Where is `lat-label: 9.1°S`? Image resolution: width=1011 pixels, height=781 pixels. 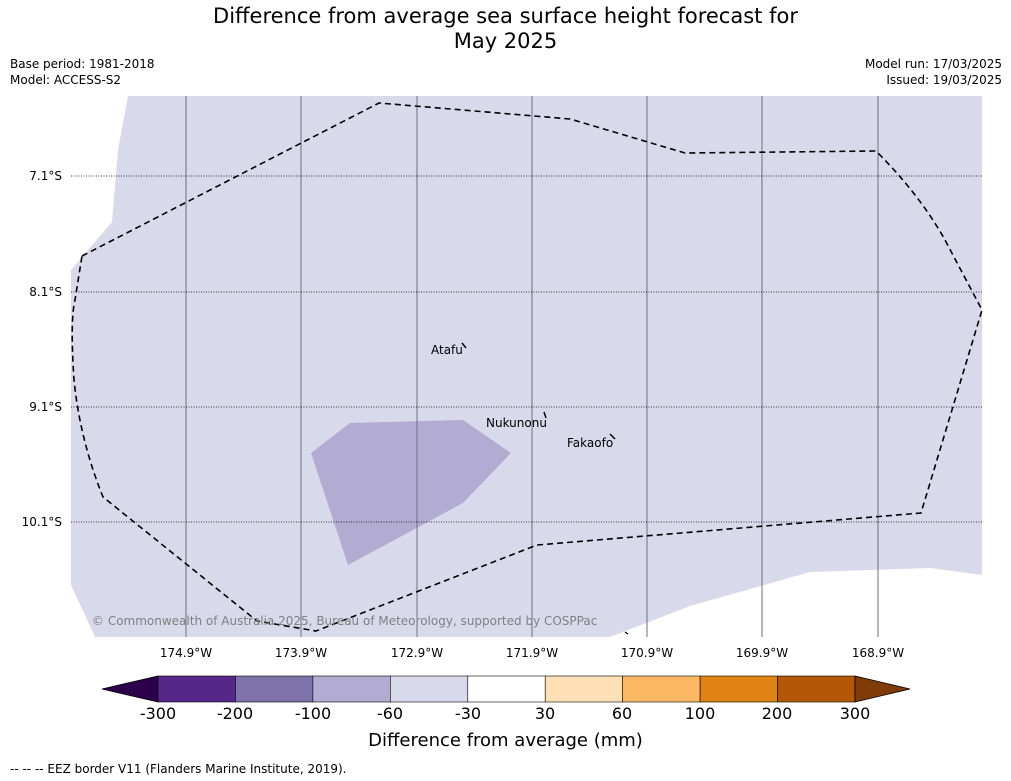 lat-label: 9.1°S is located at coordinates (45, 407).